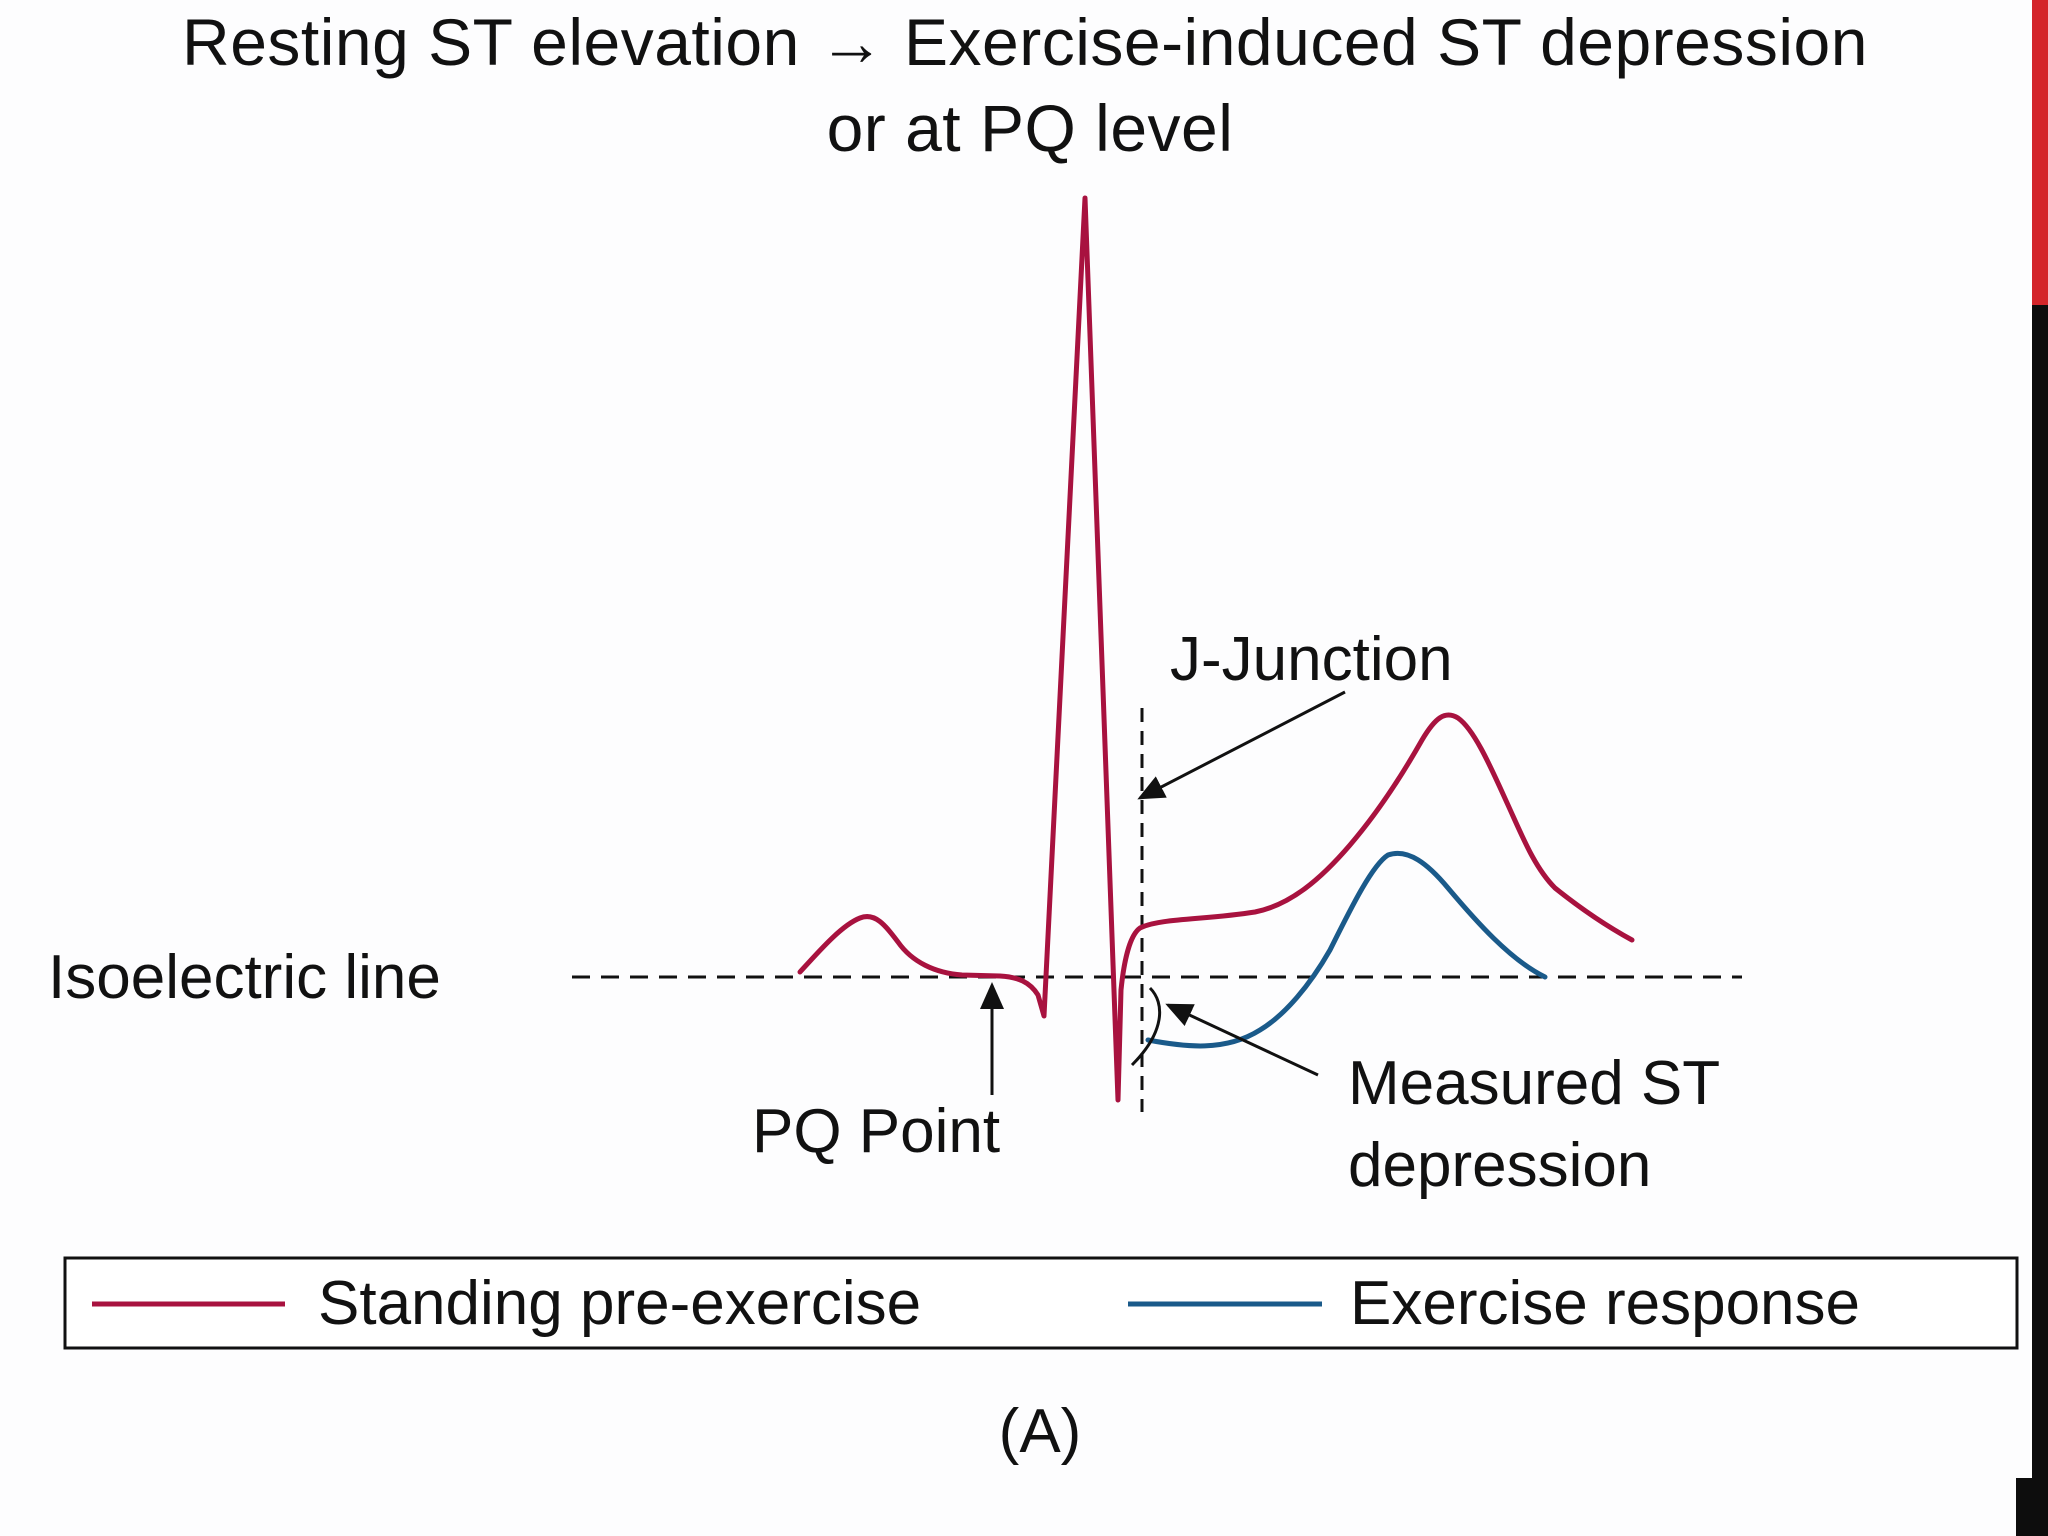 This screenshot has width=2048, height=1536. What do you see at coordinates (1242, 1040) in the screenshot?
I see `measured-st-arrow` at bounding box center [1242, 1040].